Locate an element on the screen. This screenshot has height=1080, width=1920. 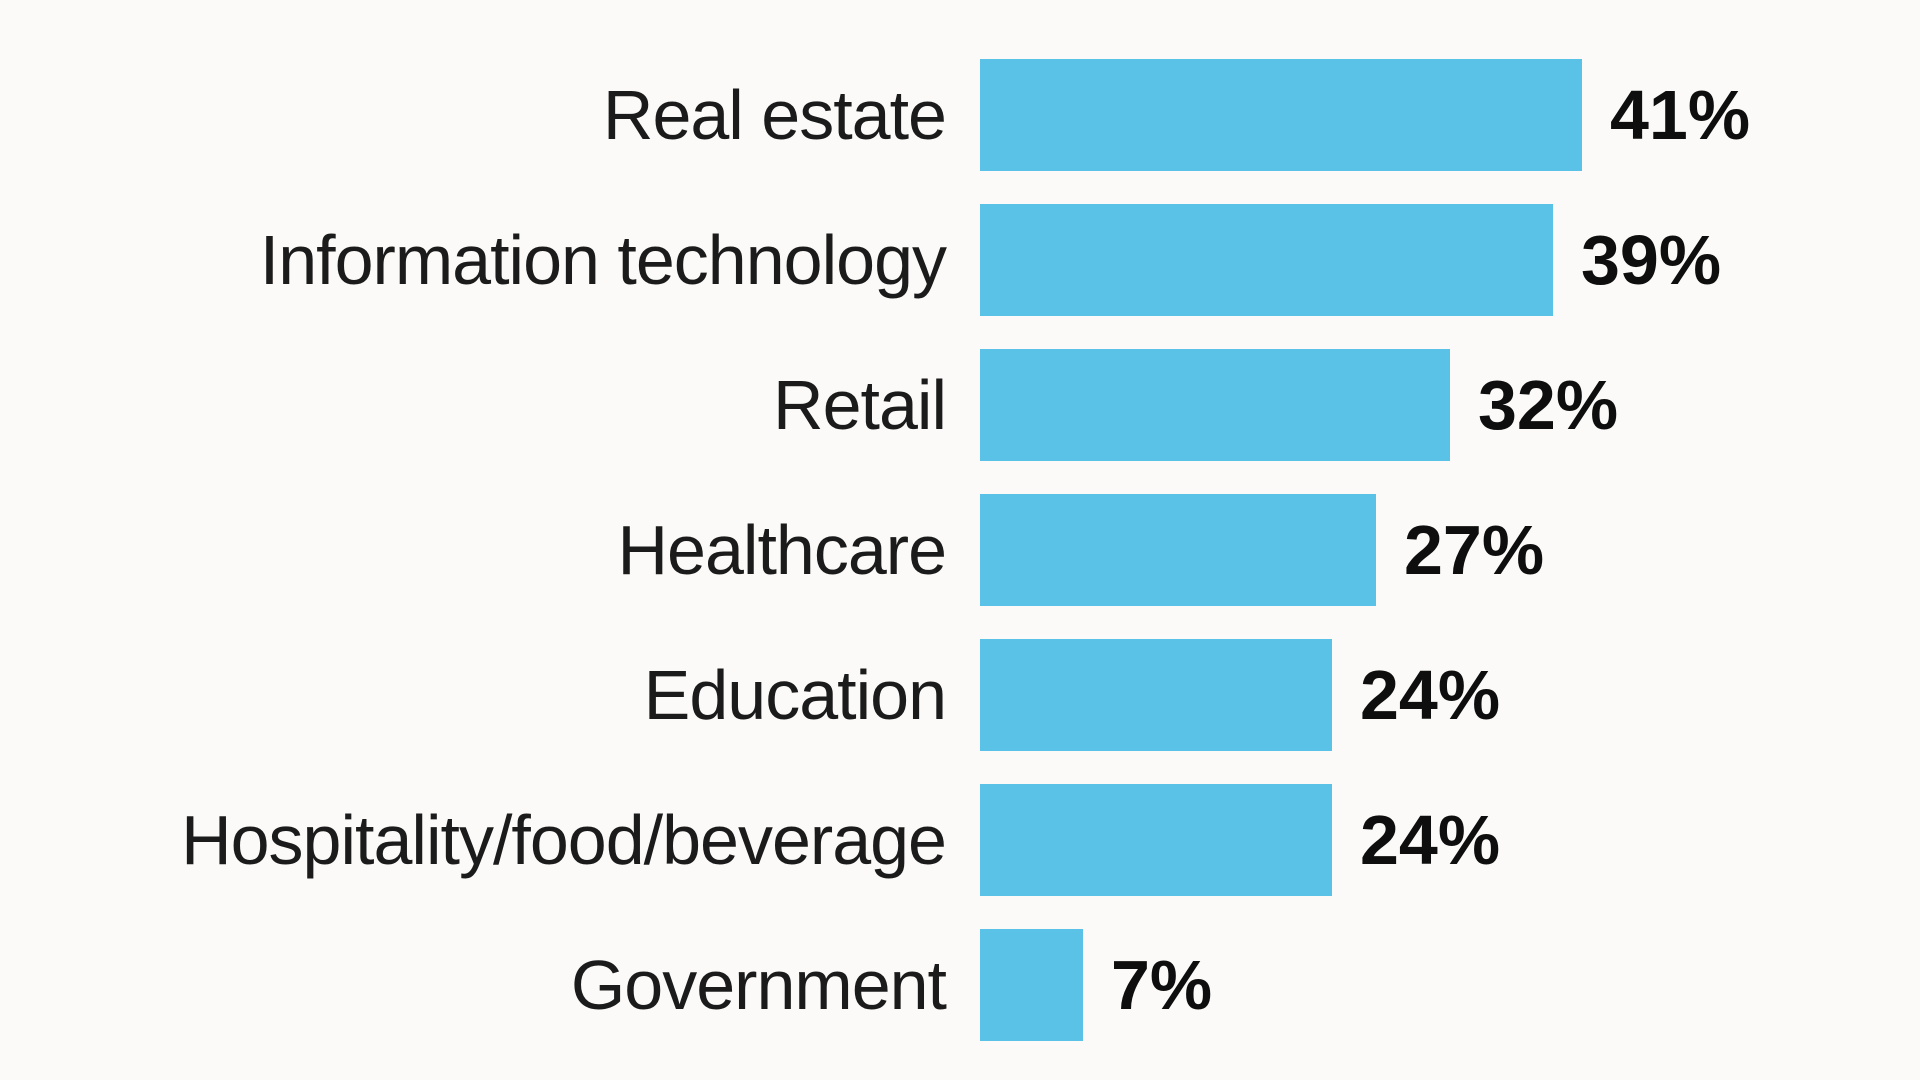
category-label: Hospitality/food/beverage is located at coordinates (564, 840).